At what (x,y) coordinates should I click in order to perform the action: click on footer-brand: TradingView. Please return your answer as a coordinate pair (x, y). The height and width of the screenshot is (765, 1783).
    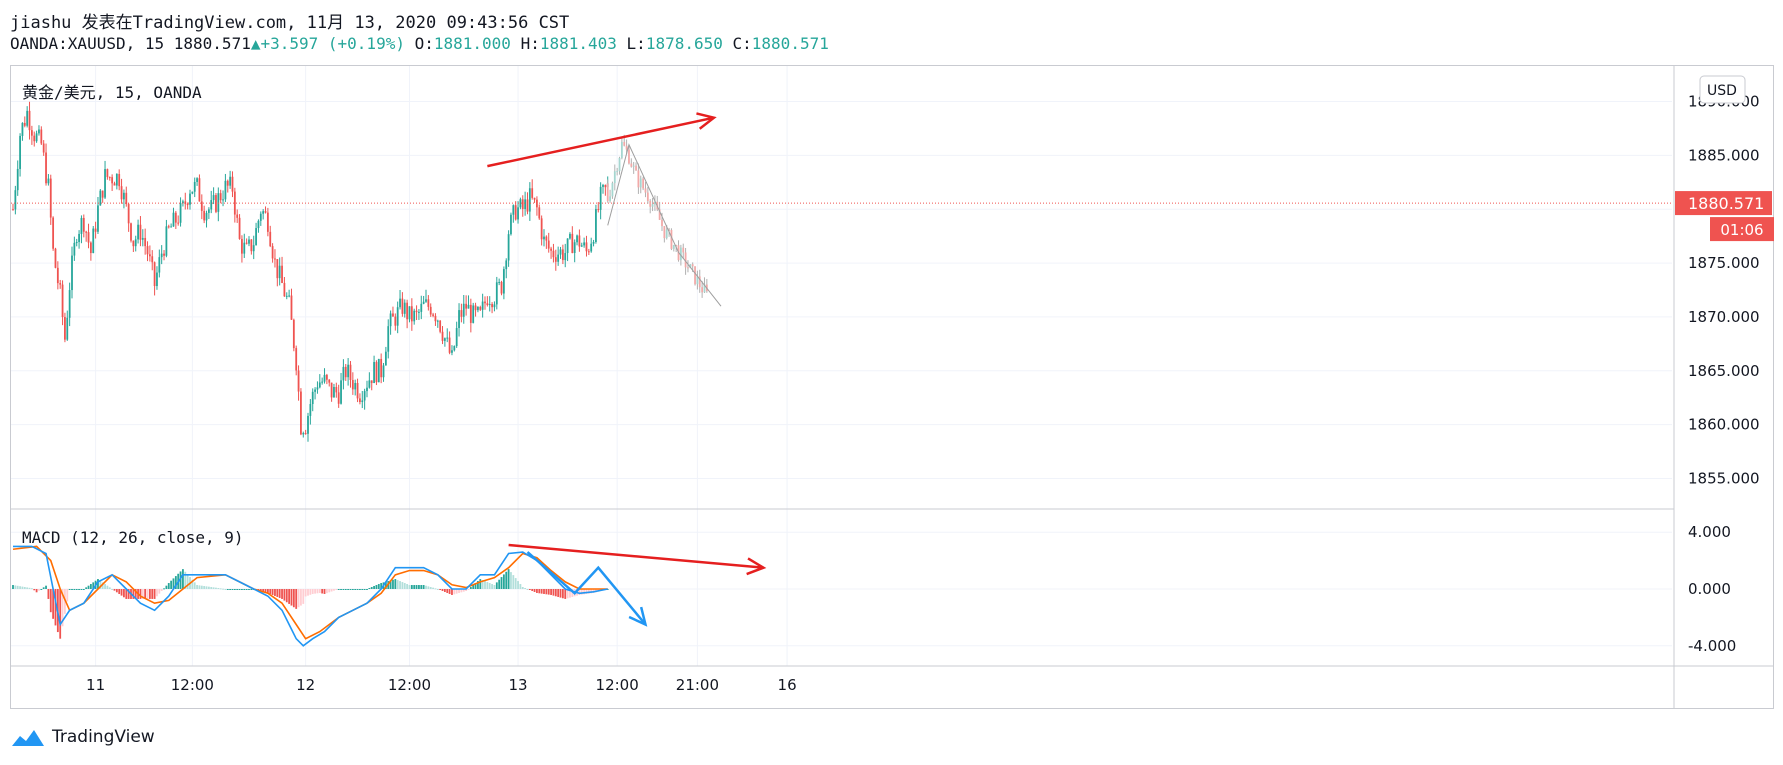
    Looking at the image, I should click on (82, 737).